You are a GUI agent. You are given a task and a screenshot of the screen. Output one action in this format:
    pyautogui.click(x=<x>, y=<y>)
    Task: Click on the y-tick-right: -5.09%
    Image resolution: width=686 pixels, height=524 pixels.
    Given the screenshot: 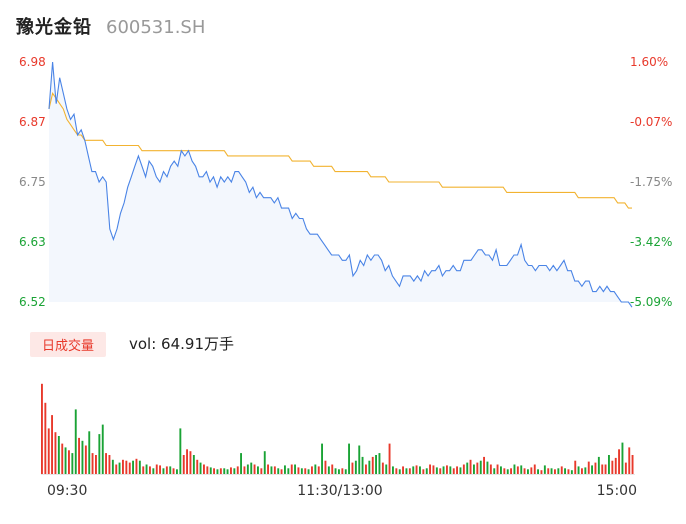 What is the action you would take?
    pyautogui.click(x=651, y=302)
    